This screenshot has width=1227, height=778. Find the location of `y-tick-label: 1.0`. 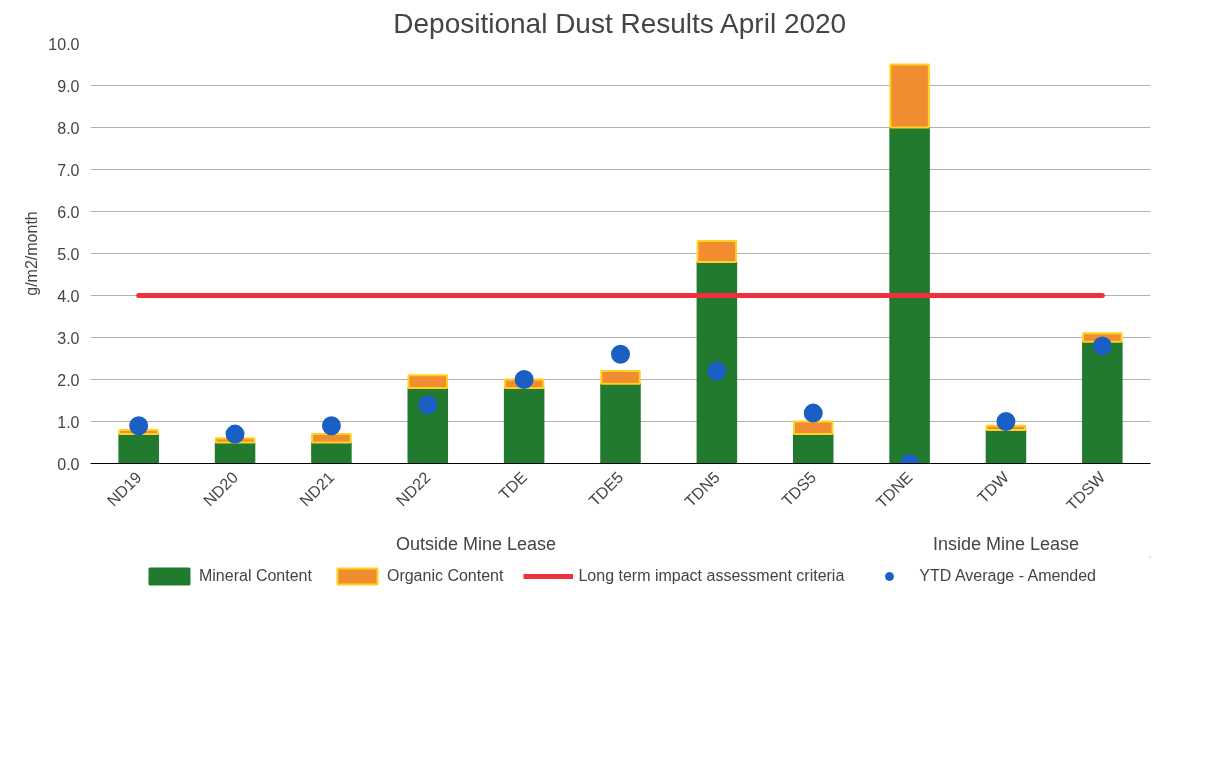

y-tick-label: 1.0 is located at coordinates (68, 422).